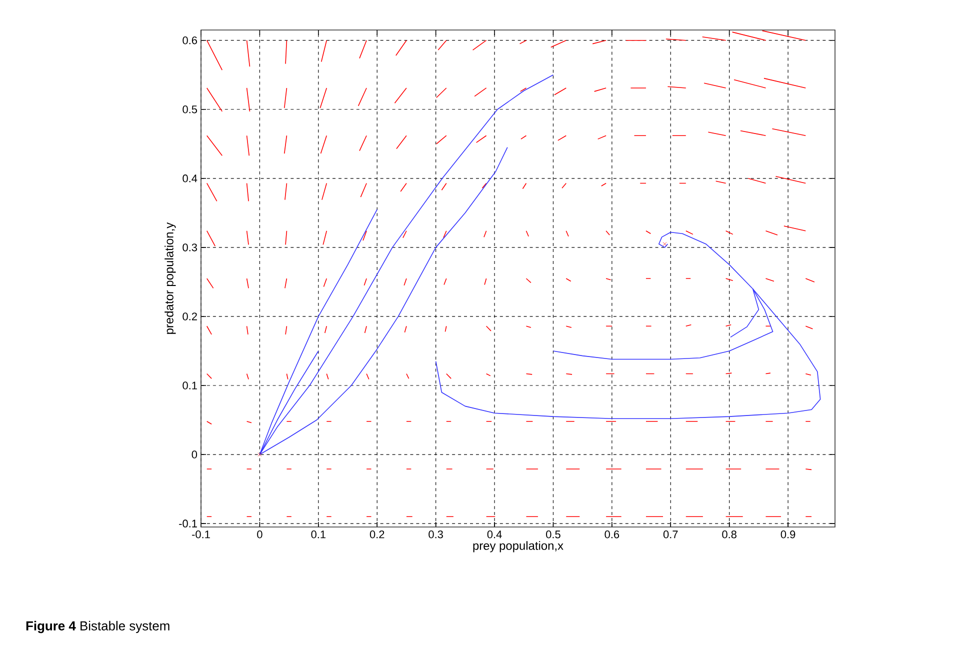 The height and width of the screenshot is (649, 955). Describe the element at coordinates (518, 546) in the screenshot. I see `x-axis-title: prey population,x` at that location.